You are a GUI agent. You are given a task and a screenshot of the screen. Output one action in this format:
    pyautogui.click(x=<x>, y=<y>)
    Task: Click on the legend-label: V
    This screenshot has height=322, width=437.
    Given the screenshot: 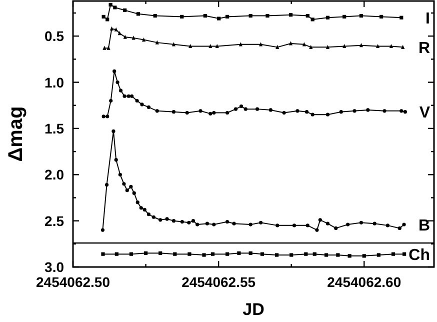 What is the action you would take?
    pyautogui.click(x=424, y=113)
    